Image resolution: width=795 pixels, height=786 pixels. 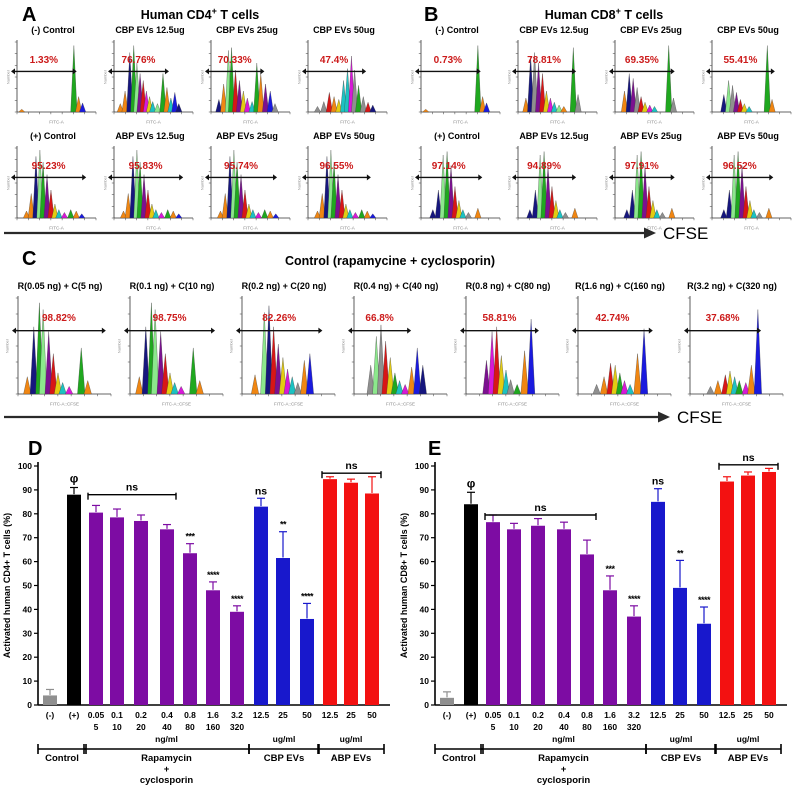 What do you see at coordinates (96, 727) in the screenshot?
I see `svg-text: 5` at bounding box center [96, 727].